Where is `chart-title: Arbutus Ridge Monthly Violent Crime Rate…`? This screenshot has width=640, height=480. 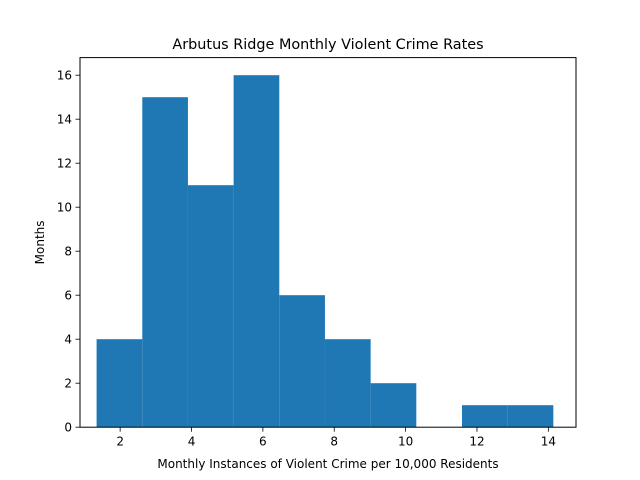
chart-title: Arbutus Ridge Monthly Violent Crime Rate… is located at coordinates (327, 45).